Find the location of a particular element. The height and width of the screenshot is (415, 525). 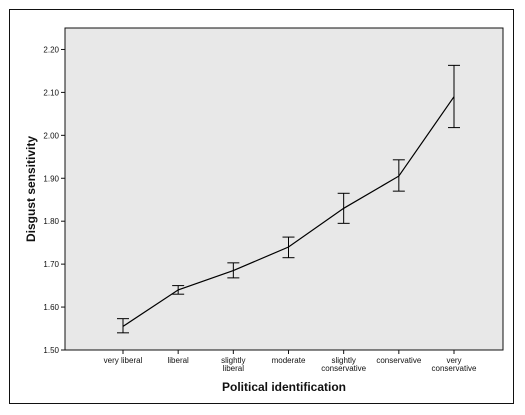

y-axis-ticks: 1.50 1.60 1.70 1.80 1.90 2.00 2.10 2.20 is located at coordinates (54, 200).